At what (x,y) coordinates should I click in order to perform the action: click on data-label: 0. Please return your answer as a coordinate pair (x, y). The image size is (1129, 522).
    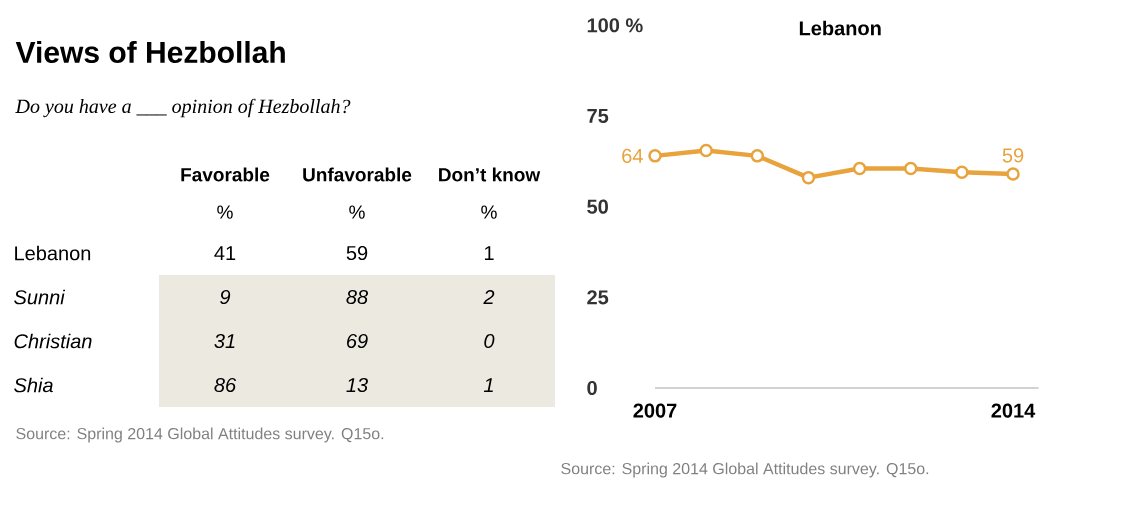
    Looking at the image, I should click on (489, 341).